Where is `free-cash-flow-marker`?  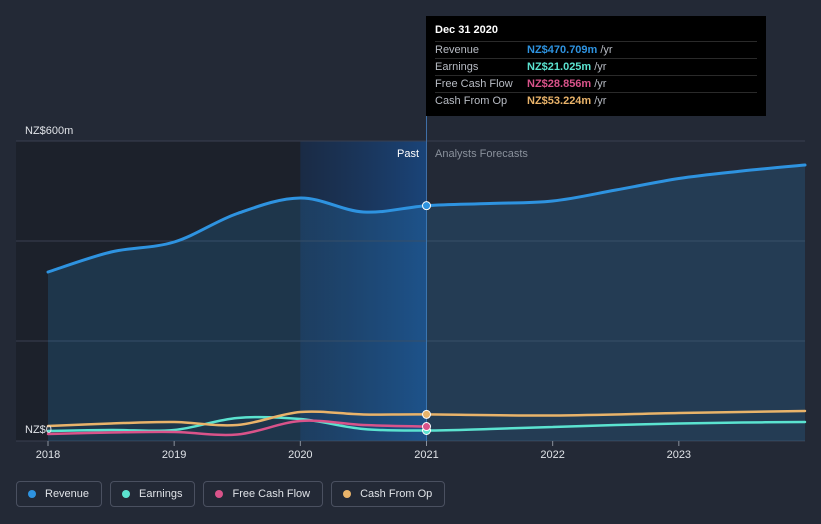 free-cash-flow-marker is located at coordinates (426, 427).